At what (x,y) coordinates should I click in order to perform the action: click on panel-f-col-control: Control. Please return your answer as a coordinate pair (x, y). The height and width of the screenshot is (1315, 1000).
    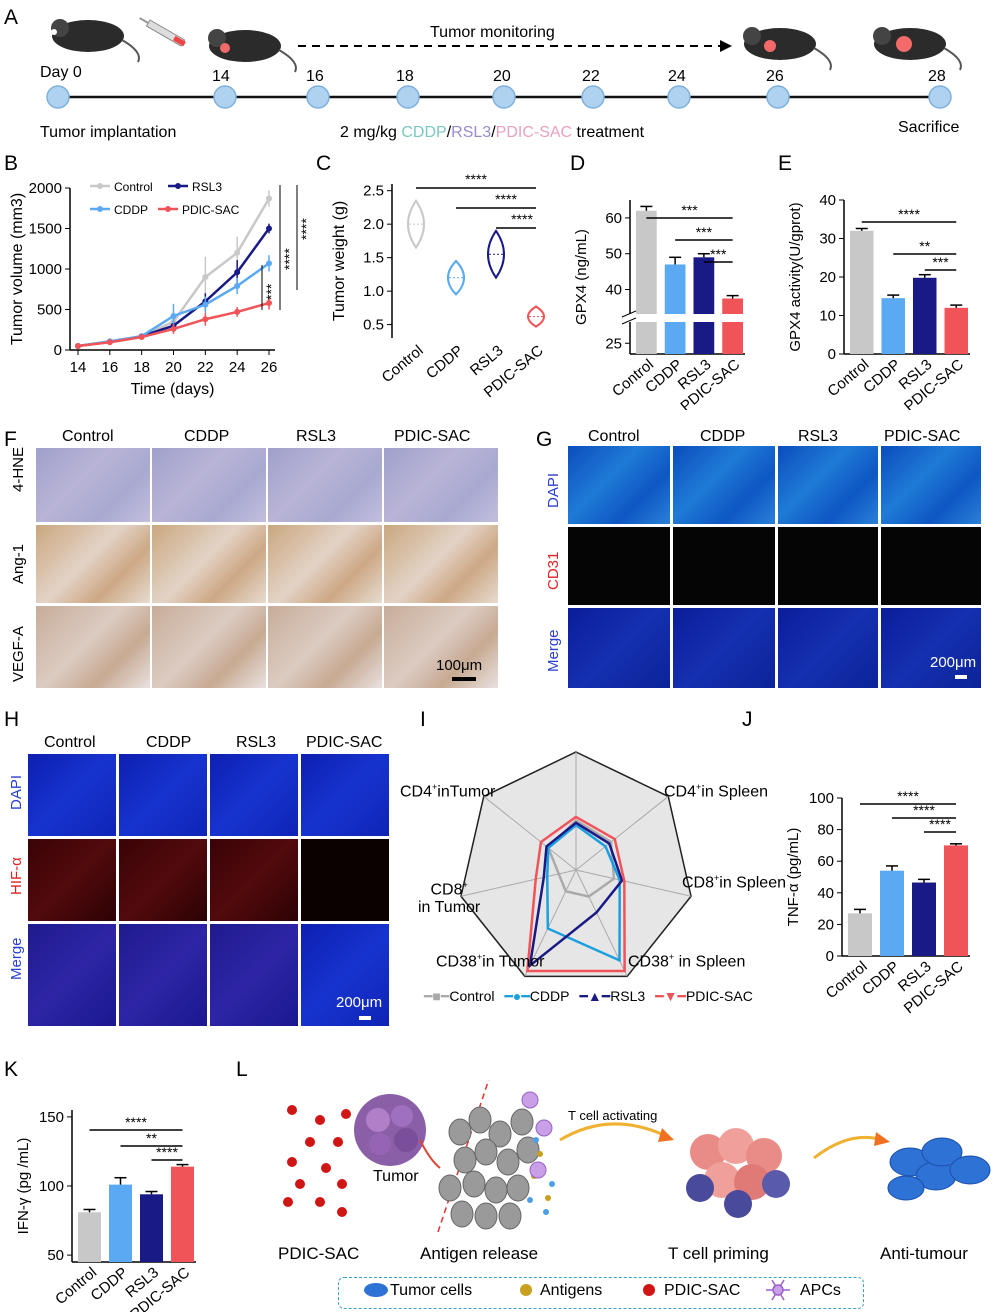
    Looking at the image, I should click on (88, 436).